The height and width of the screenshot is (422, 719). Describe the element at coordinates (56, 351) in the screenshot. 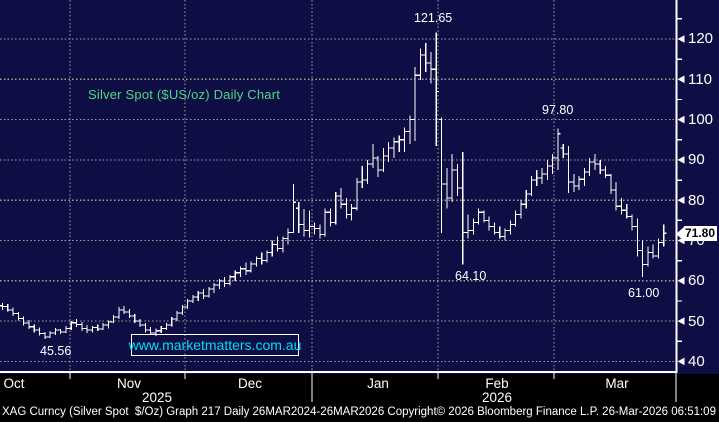

I see `annotation-oct-low: 45.56` at that location.